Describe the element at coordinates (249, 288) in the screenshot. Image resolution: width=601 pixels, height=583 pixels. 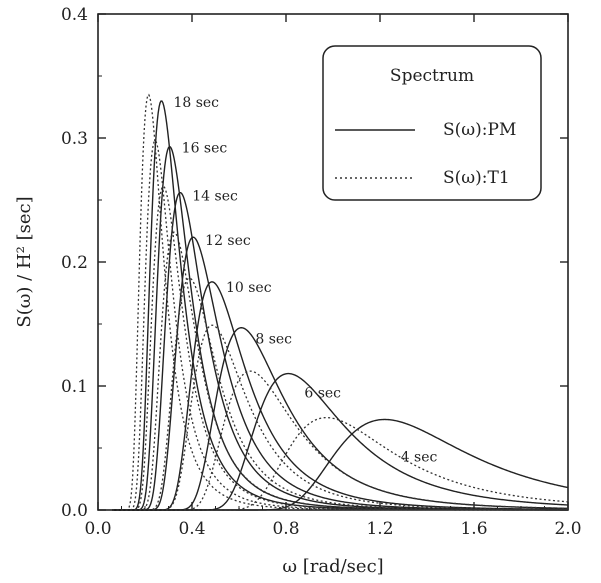
I see `curve-label-10-sec: 10 sec` at that location.